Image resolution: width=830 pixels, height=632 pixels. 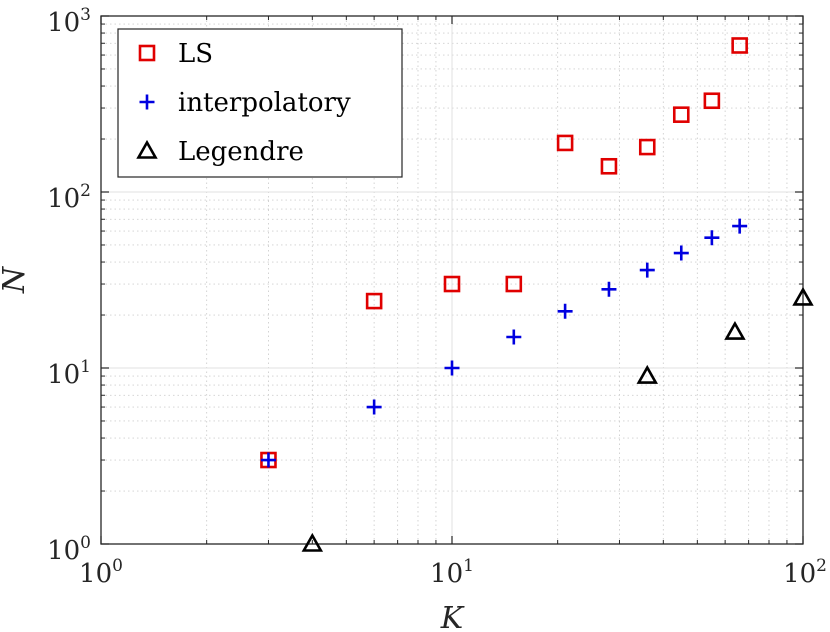 I want to click on x-tick-label: 101, so click(x=452, y=572).